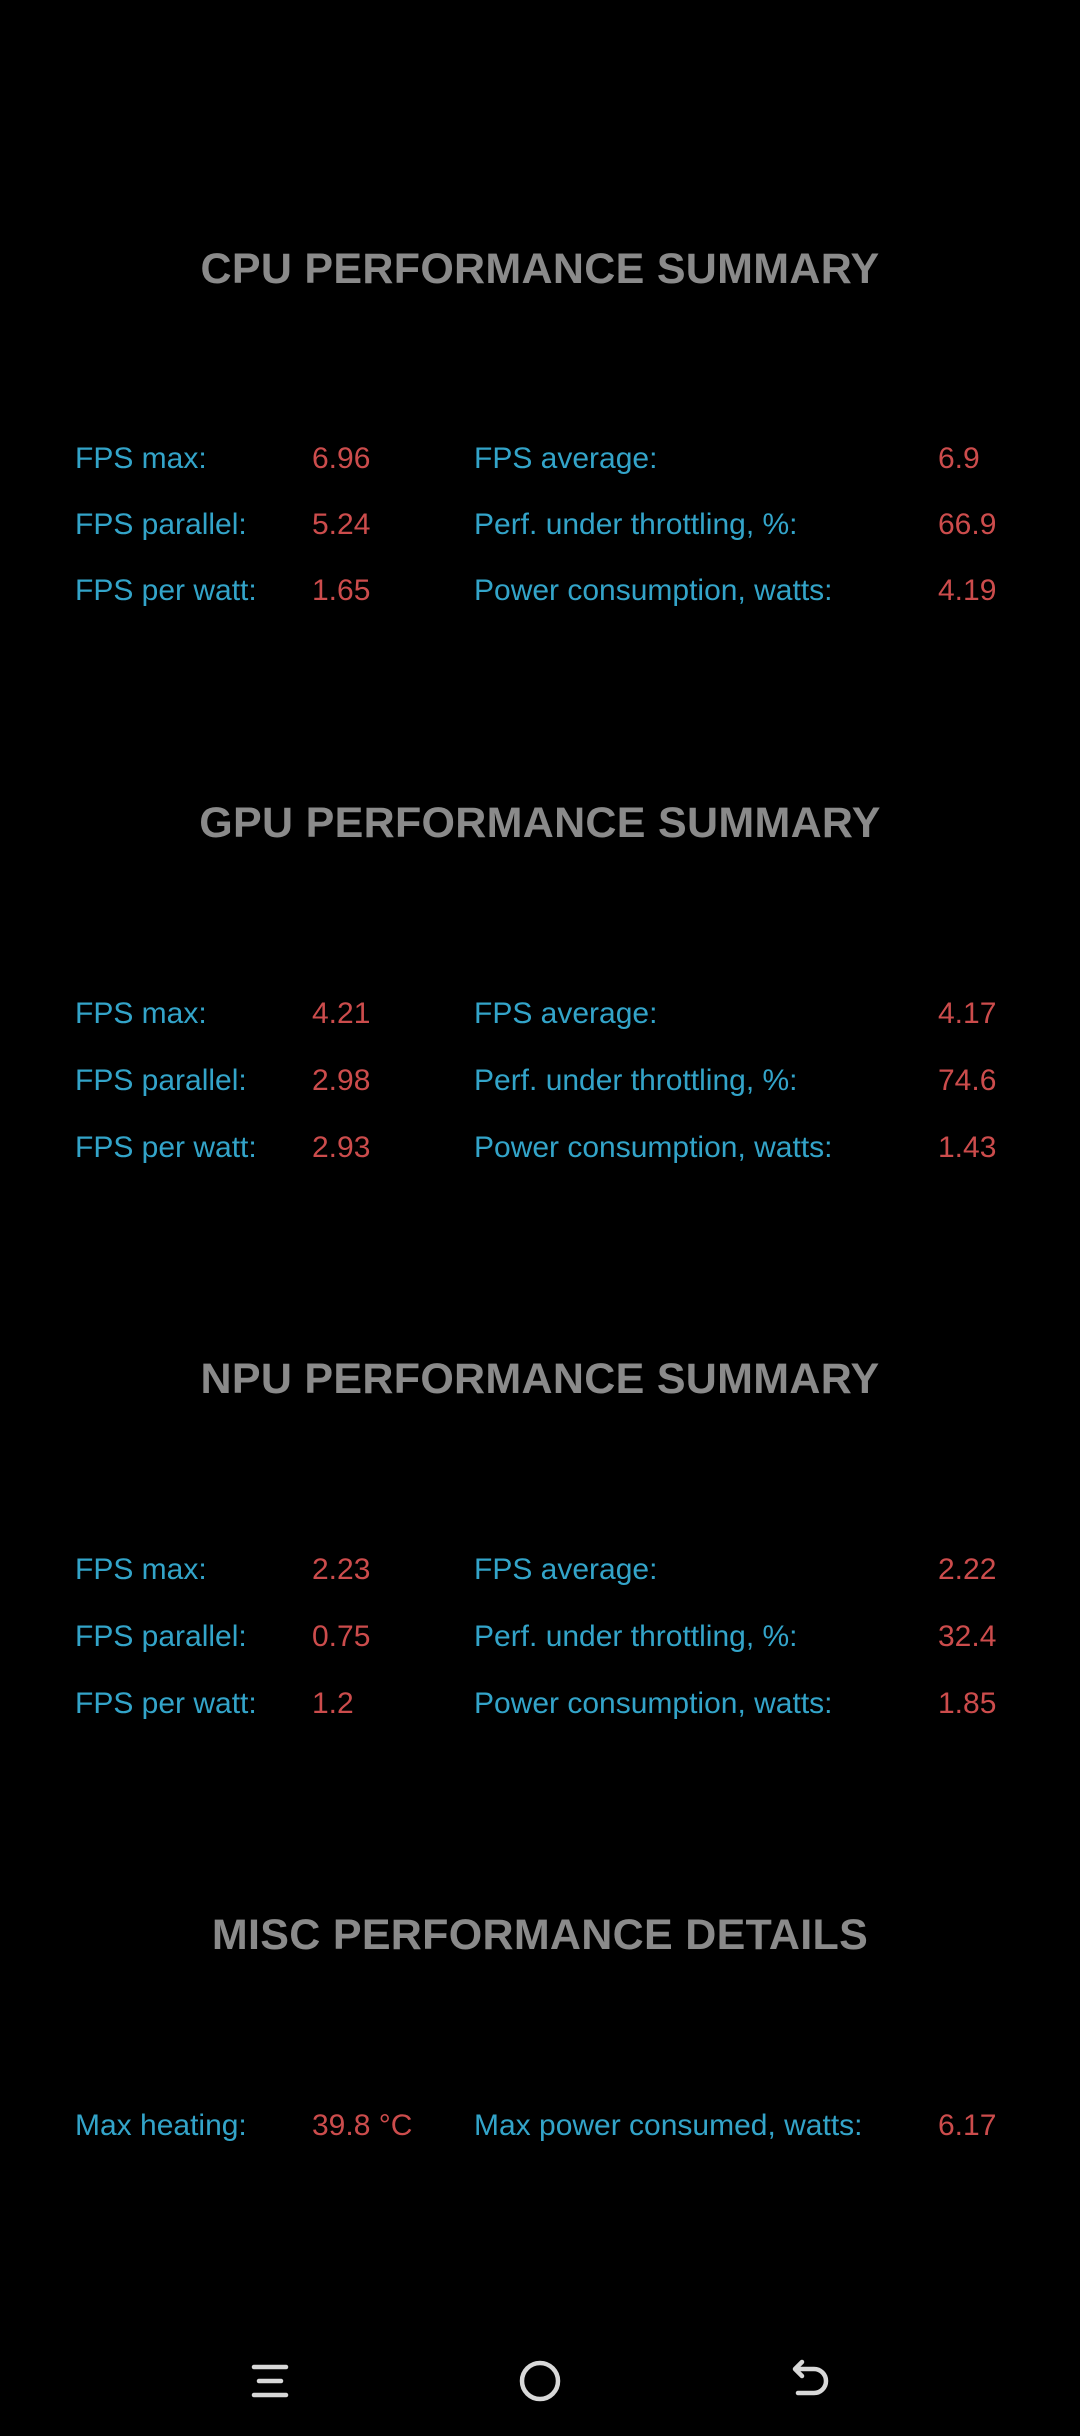 The image size is (1080, 2436). I want to click on cpu-throttling-label: Perf. under throttling, %:, so click(636, 524).